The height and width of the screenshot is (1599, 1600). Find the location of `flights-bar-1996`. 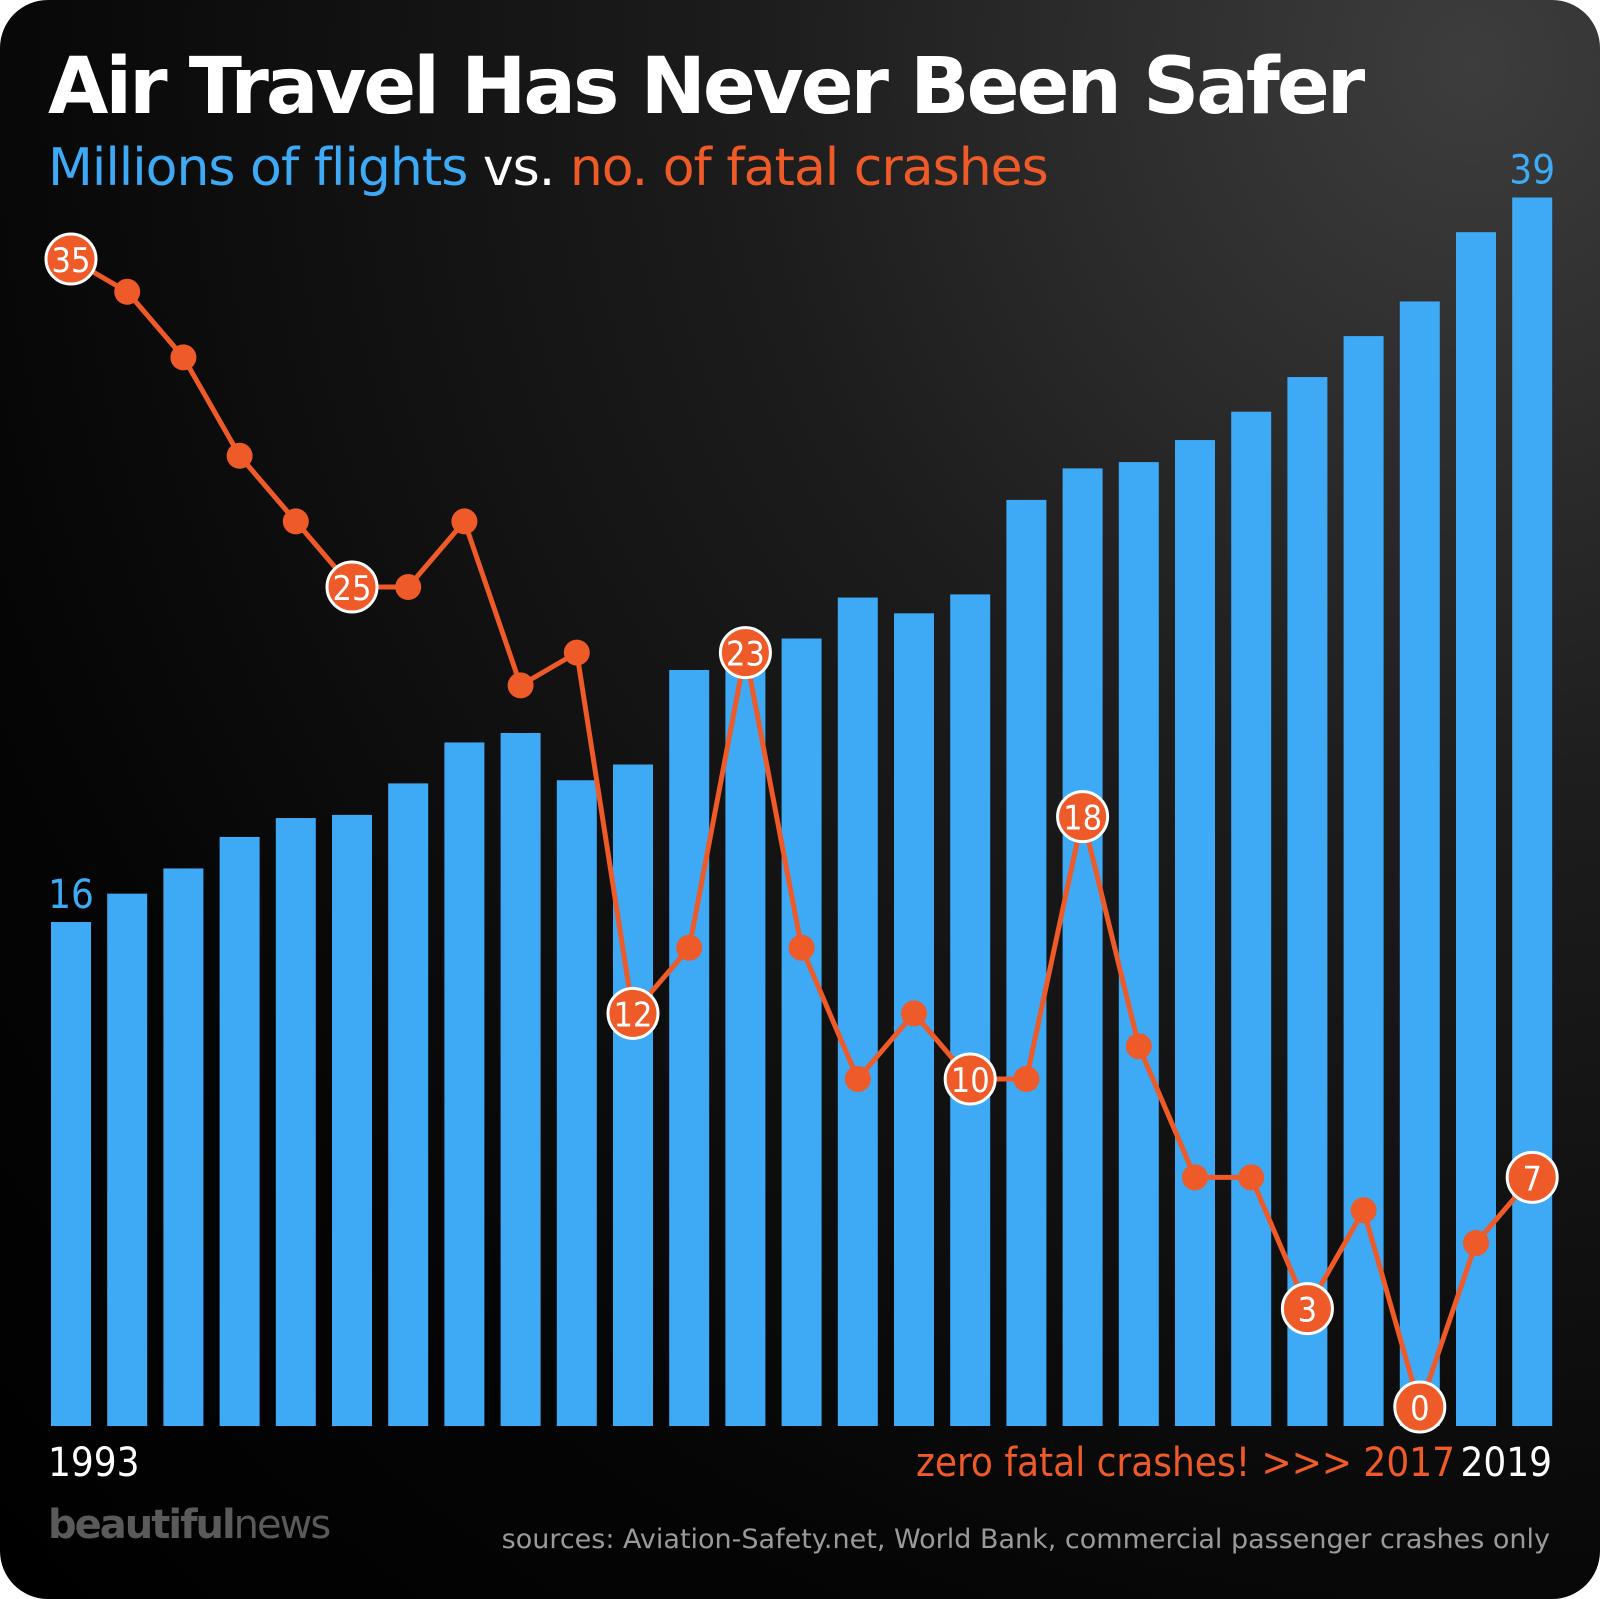

flights-bar-1996 is located at coordinates (239, 1131).